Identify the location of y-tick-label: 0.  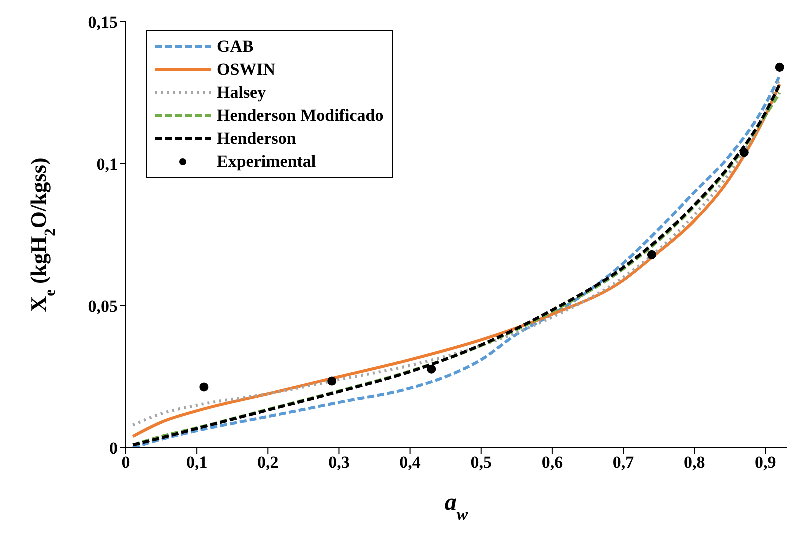
(114, 448).